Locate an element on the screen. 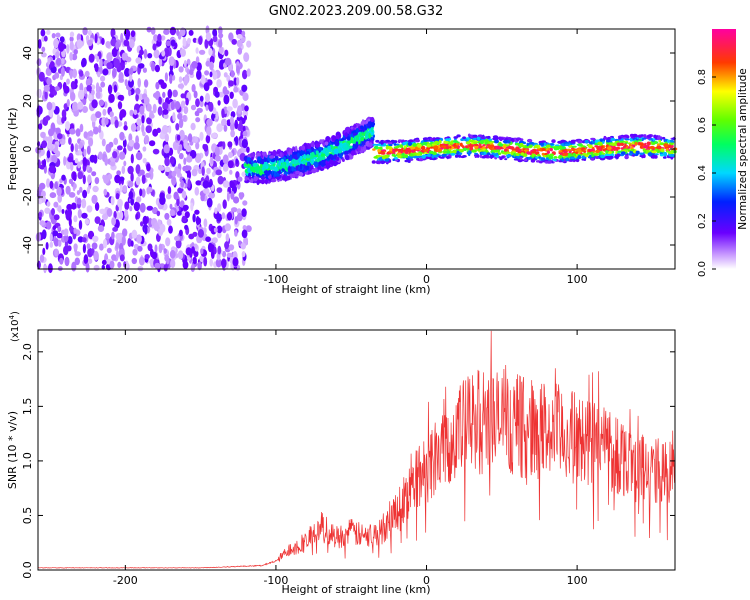  y-tick-label: 1.0 is located at coordinates (27, 461).